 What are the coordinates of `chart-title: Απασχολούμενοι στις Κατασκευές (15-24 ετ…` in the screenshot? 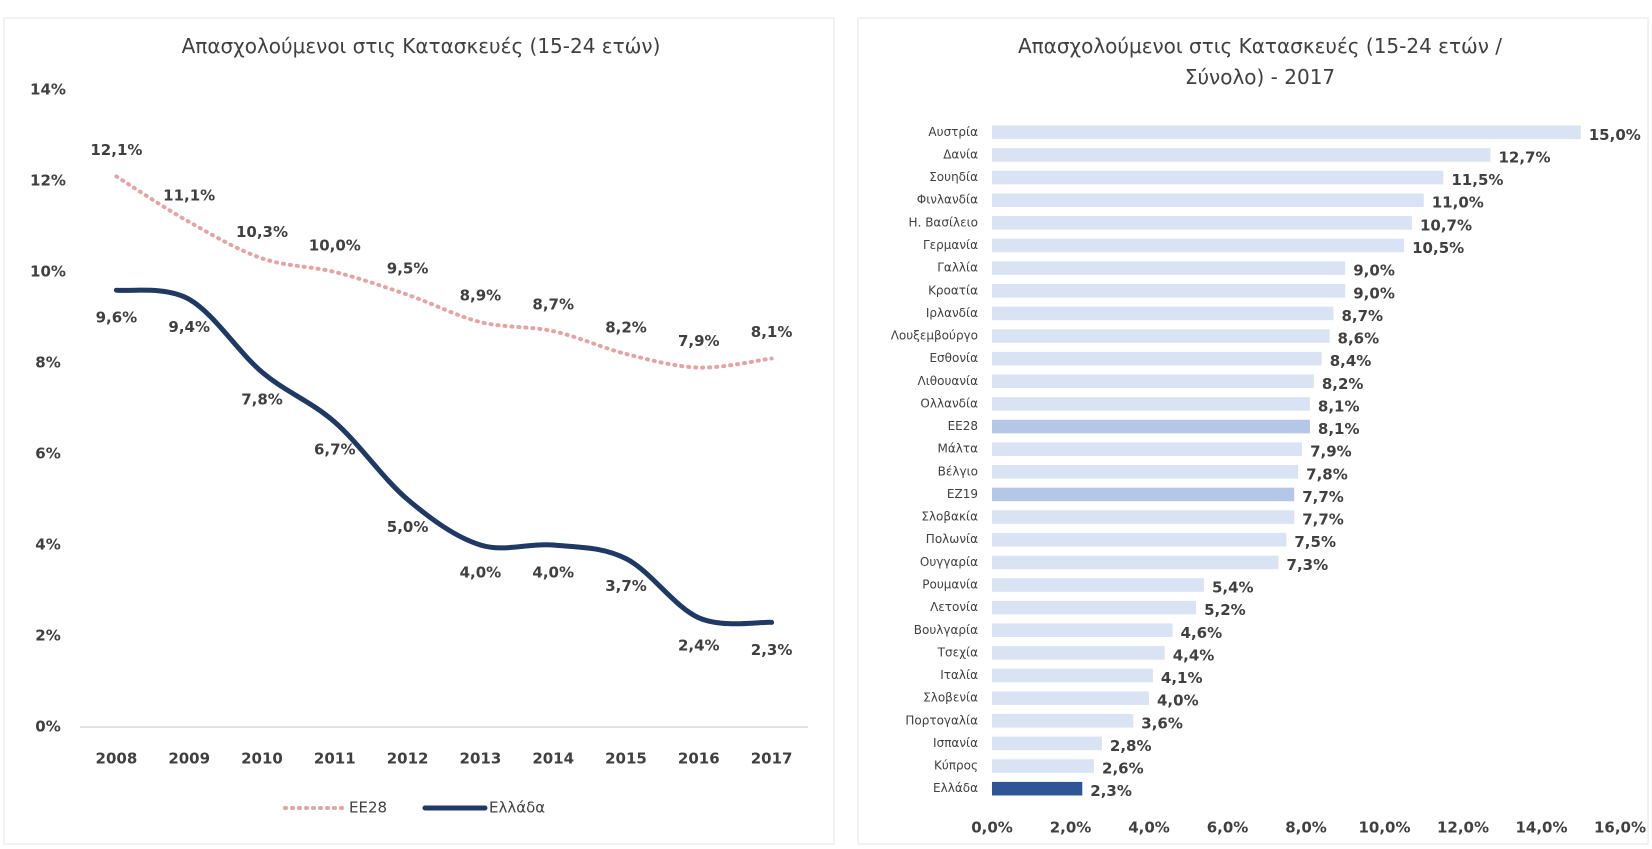 It's located at (1260, 61).